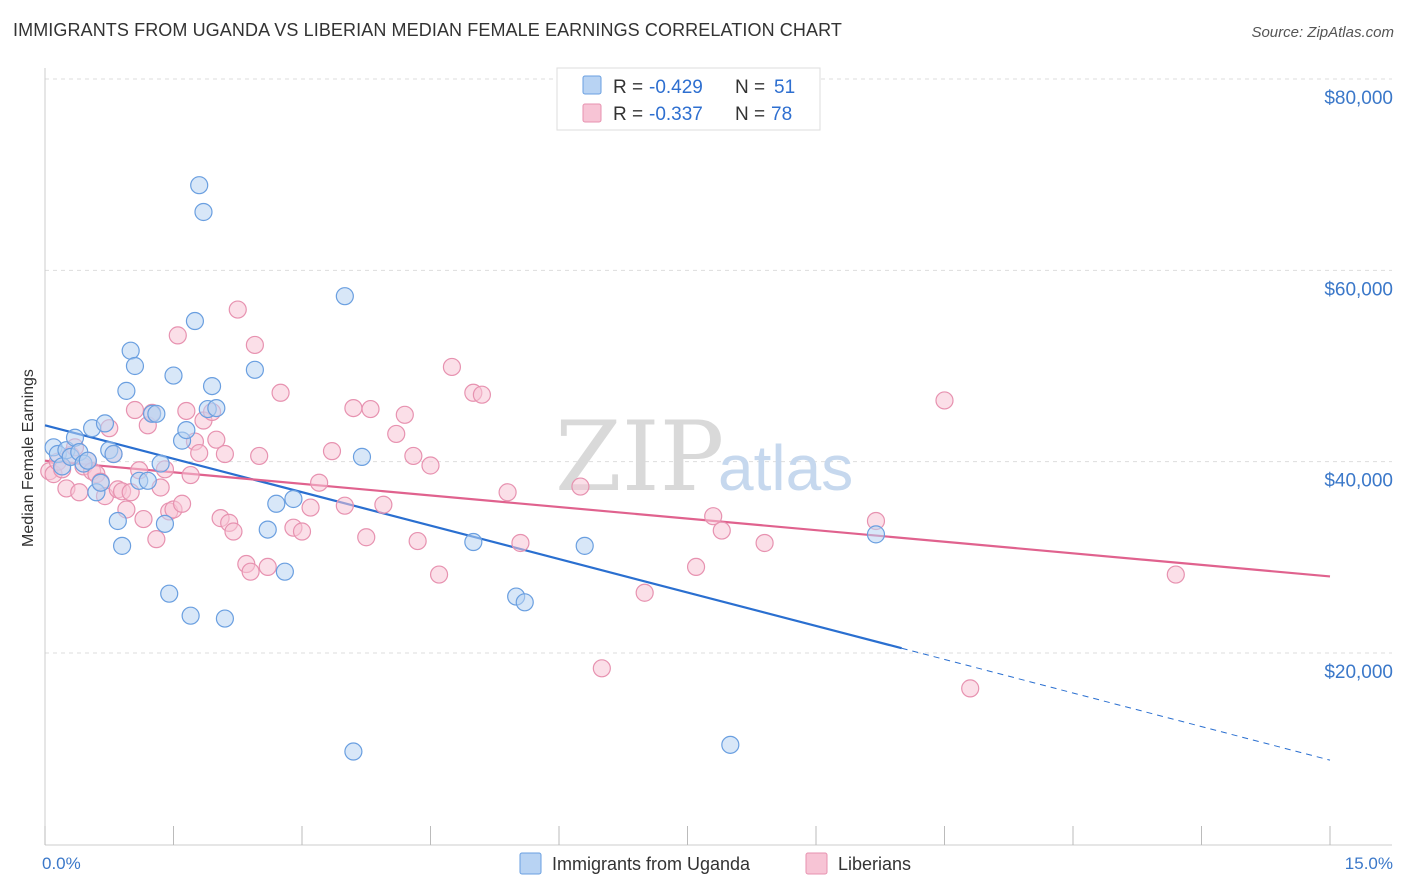 The image size is (1406, 892). I want to click on bottom-legend-label-uganda: Immigrants from Uganda, so click(651, 864).